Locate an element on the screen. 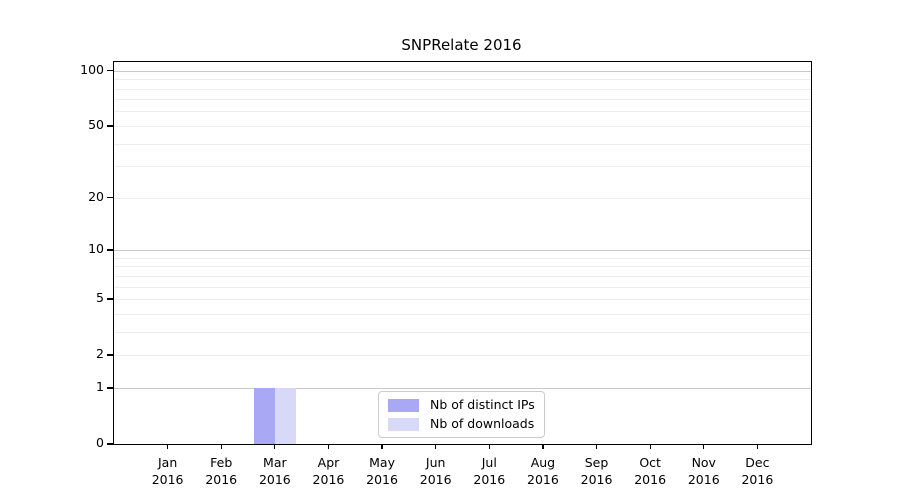 This screenshot has width=900, height=500. y-tick-label: 20 is located at coordinates (96, 196).